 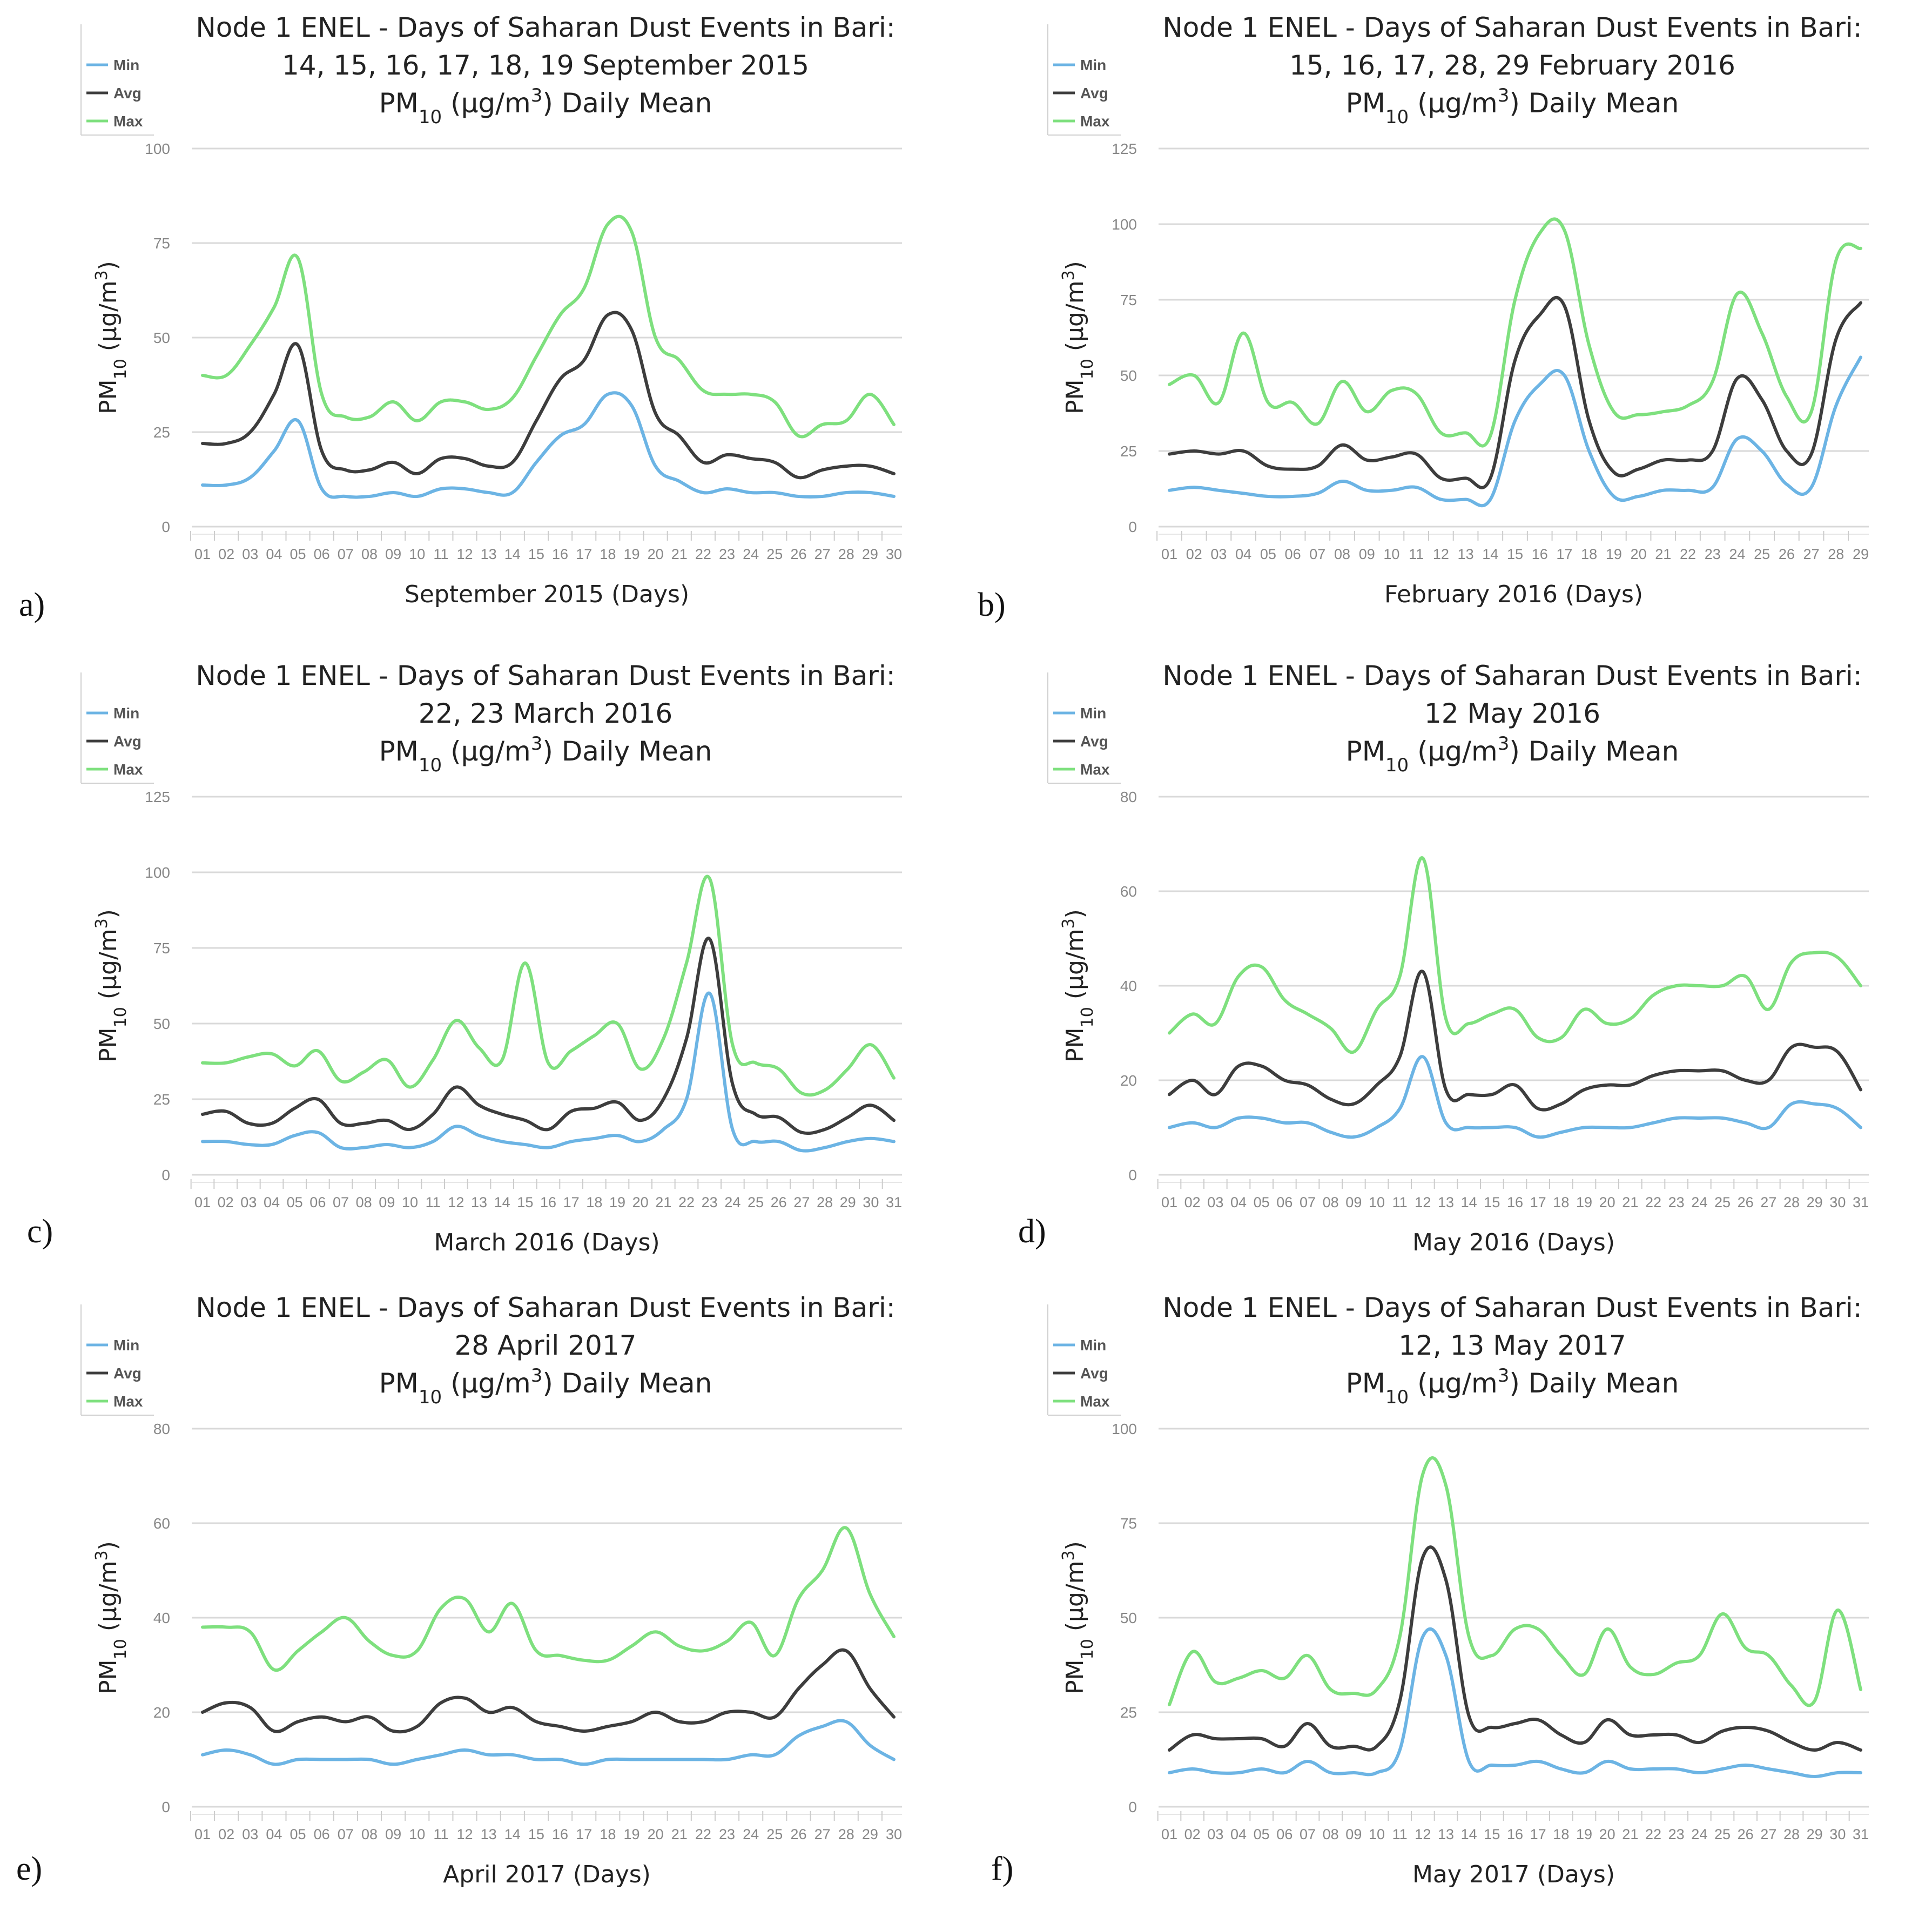 I want to click on x-tick-label: 16, so click(x=548, y=1202).